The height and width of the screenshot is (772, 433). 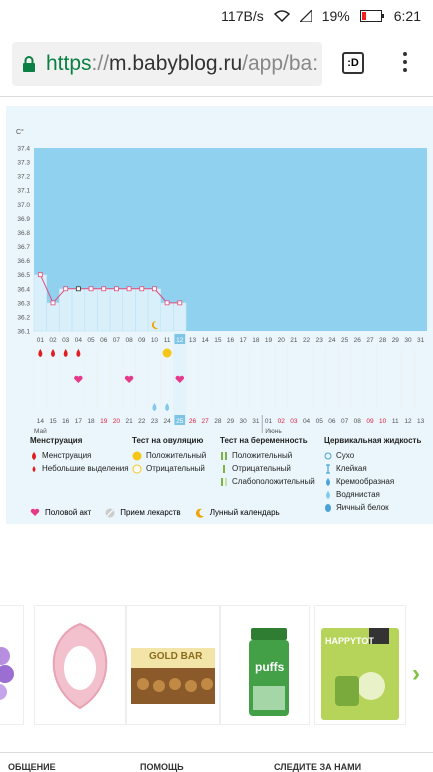 I want to click on day-label: 09, so click(x=142, y=340).